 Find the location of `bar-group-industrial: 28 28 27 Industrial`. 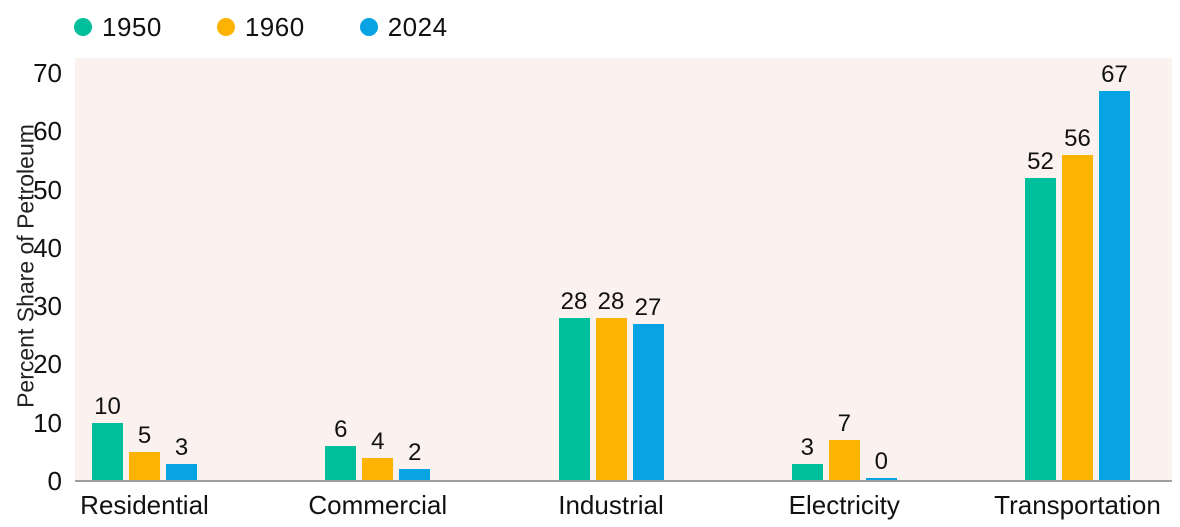

bar-group-industrial: 28 28 27 Industrial is located at coordinates (611, 289).